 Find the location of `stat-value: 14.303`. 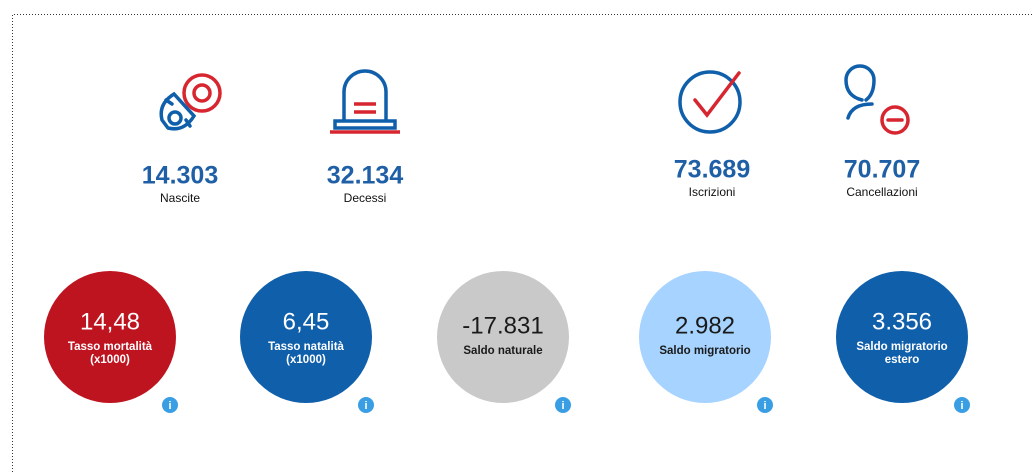

stat-value: 14.303 is located at coordinates (180, 176).